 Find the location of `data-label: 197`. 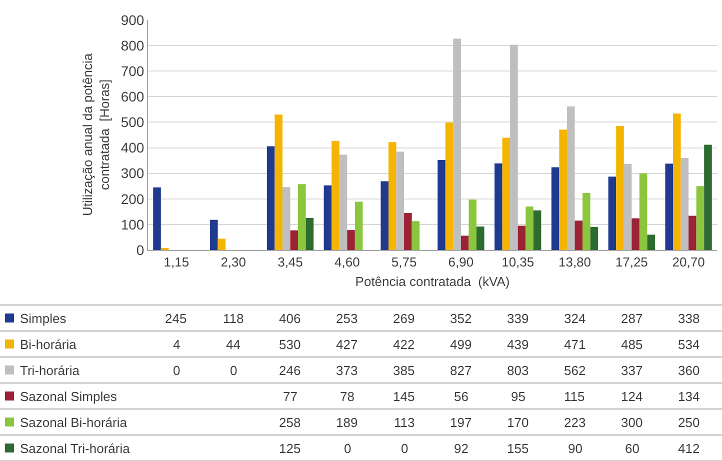

data-label: 197 is located at coordinates (461, 422).